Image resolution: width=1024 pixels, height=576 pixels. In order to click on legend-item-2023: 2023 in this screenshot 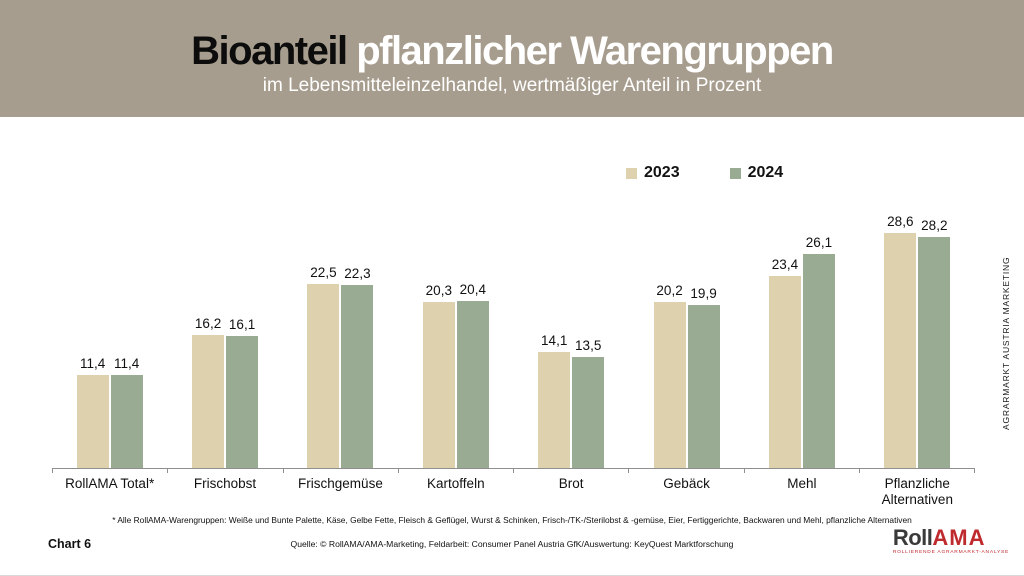, I will do `click(653, 173)`.